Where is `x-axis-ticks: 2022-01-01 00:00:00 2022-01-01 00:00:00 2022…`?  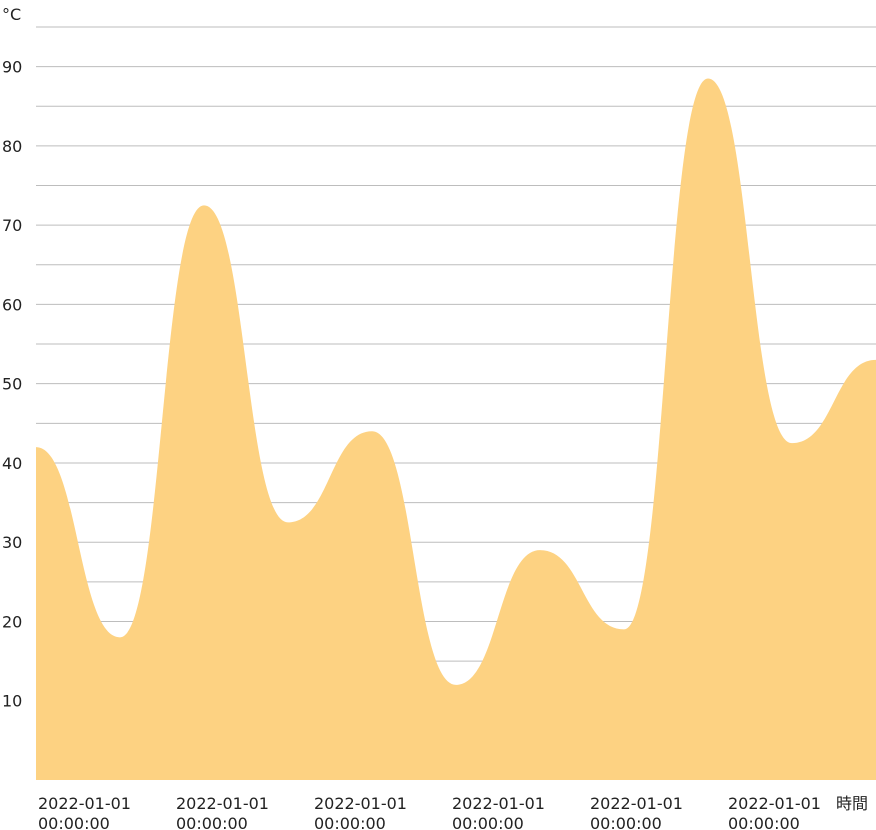 x-axis-ticks: 2022-01-01 00:00:00 2022-01-01 00:00:00 2022… is located at coordinates (429, 812).